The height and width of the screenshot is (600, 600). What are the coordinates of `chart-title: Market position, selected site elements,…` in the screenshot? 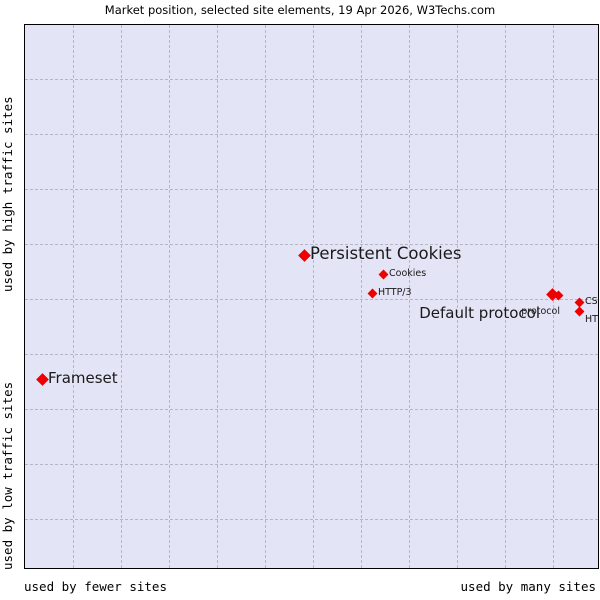 It's located at (300, 10).